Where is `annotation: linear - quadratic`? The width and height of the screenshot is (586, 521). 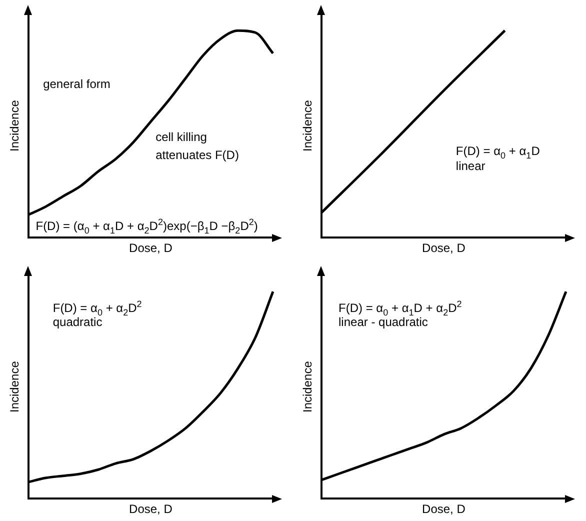 annotation: linear - quadratic is located at coordinates (383, 322).